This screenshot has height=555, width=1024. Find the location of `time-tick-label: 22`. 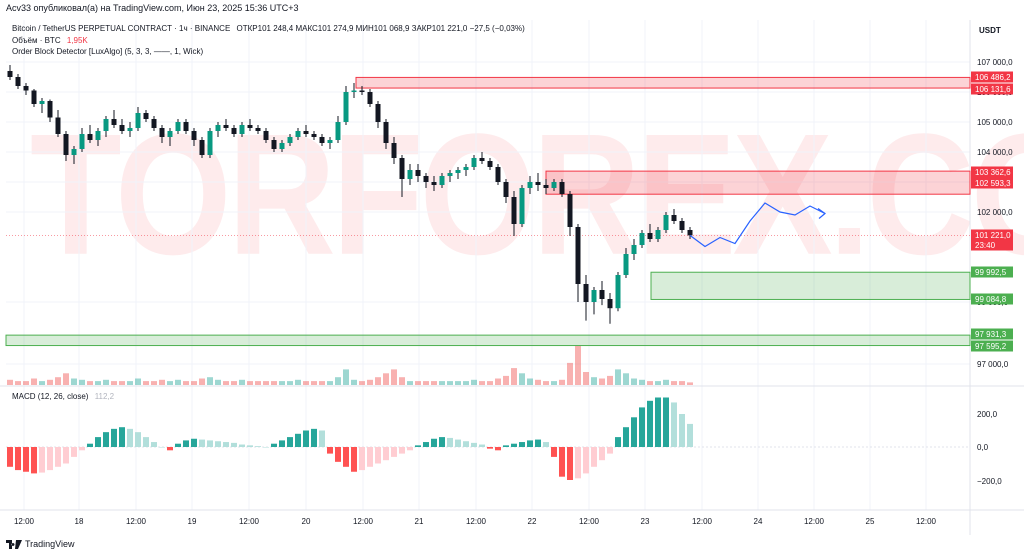

time-tick-label: 22 is located at coordinates (532, 521).